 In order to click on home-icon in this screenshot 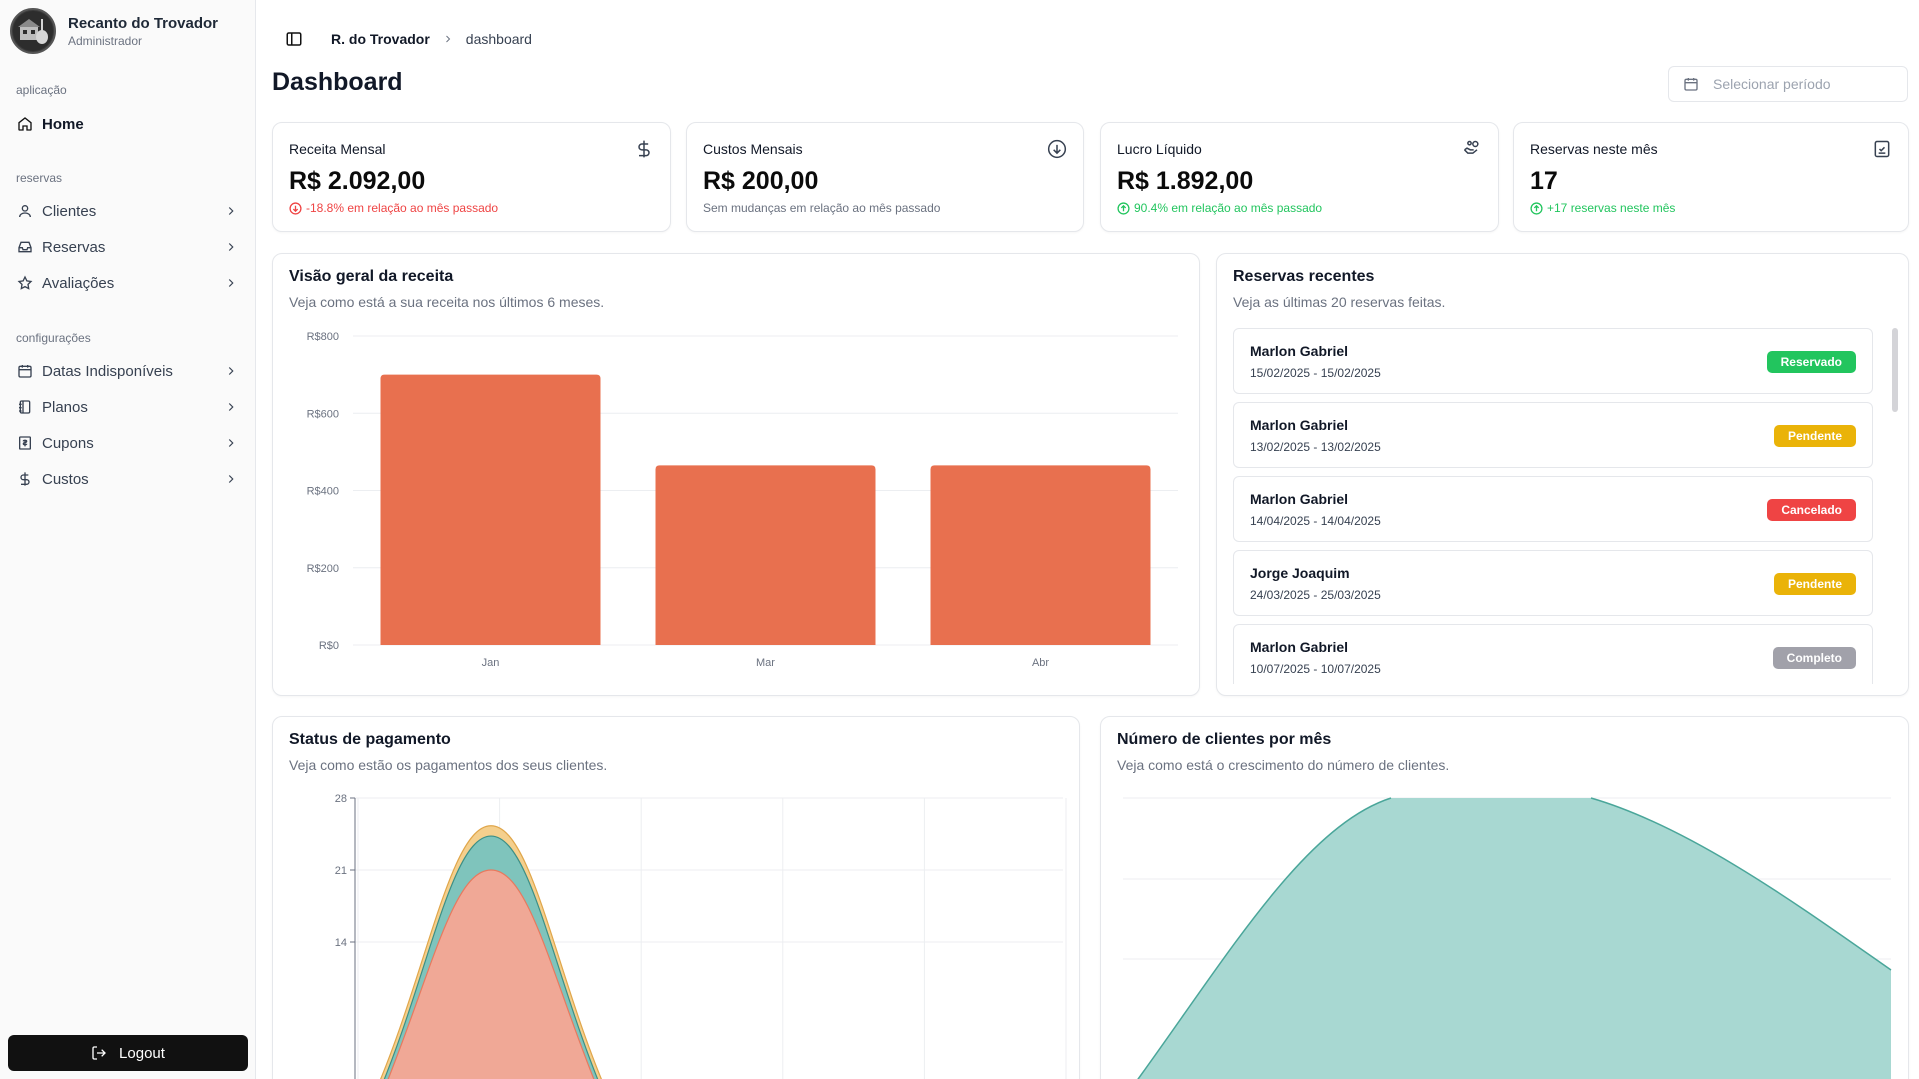, I will do `click(25, 124)`.